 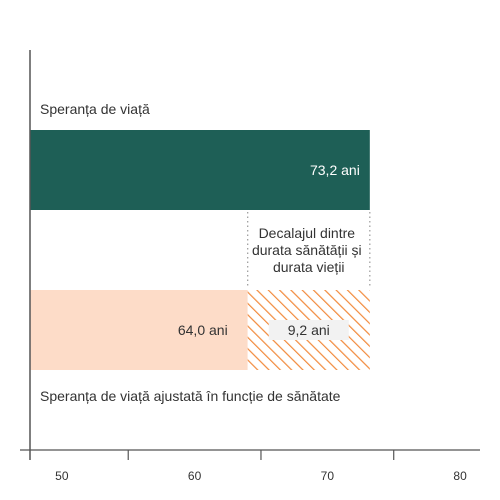 I want to click on x-axis-tick-label: 80, so click(x=460, y=476).